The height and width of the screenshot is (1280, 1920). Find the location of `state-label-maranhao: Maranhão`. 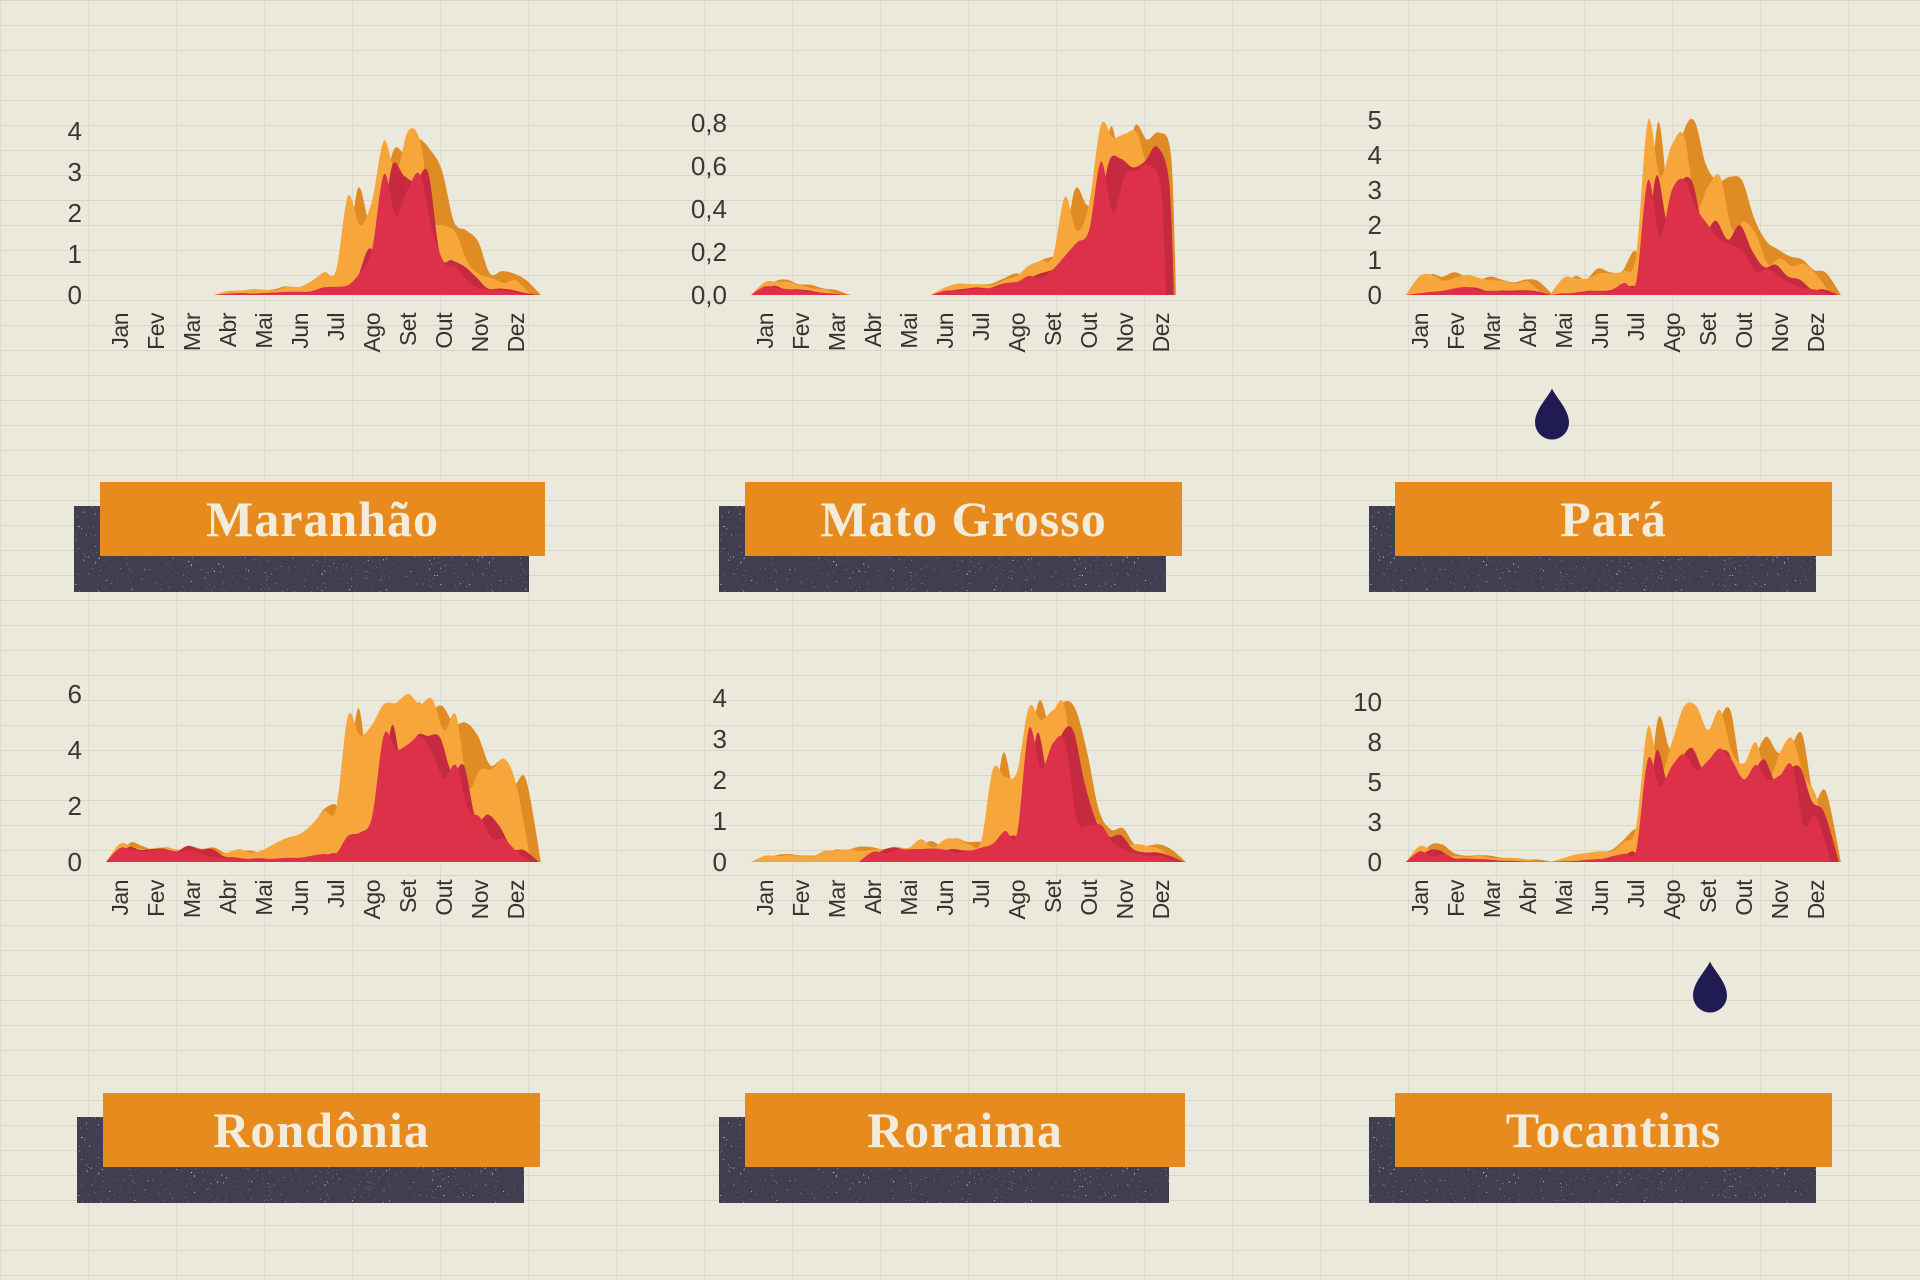

state-label-maranhao: Maranhão is located at coordinates (309, 537).